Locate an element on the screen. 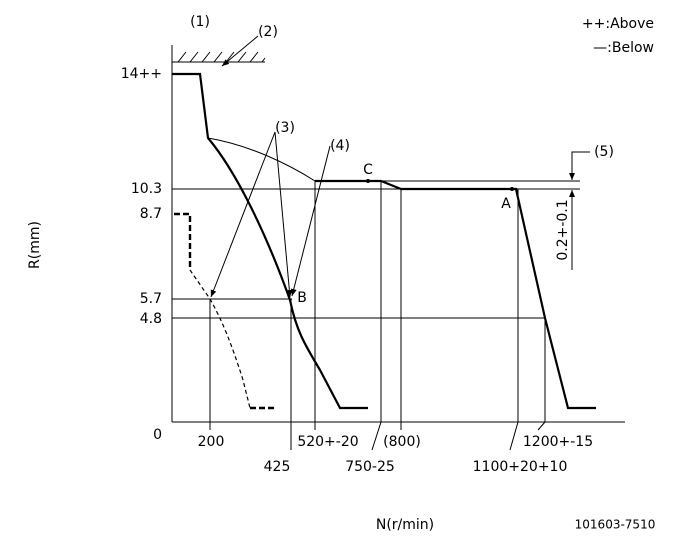  y-label: 5.7 is located at coordinates (151, 299).